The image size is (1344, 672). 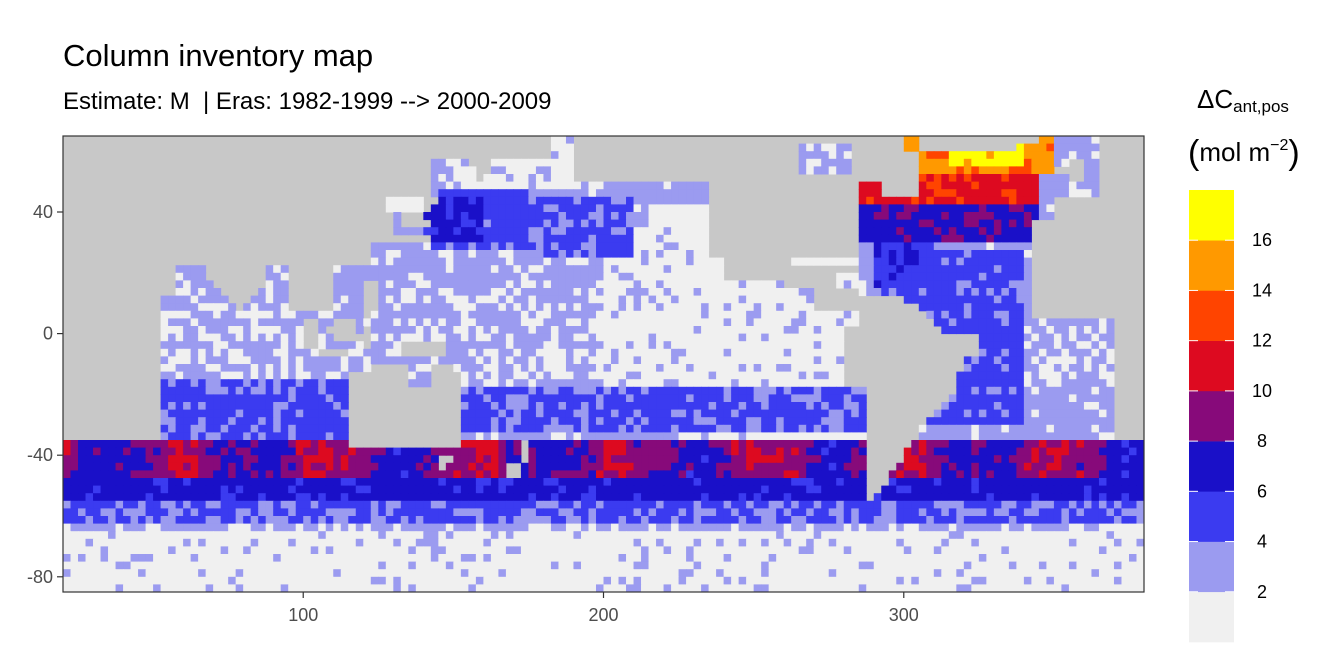 What do you see at coordinates (904, 615) in the screenshot?
I see `x-tick-label: 300` at bounding box center [904, 615].